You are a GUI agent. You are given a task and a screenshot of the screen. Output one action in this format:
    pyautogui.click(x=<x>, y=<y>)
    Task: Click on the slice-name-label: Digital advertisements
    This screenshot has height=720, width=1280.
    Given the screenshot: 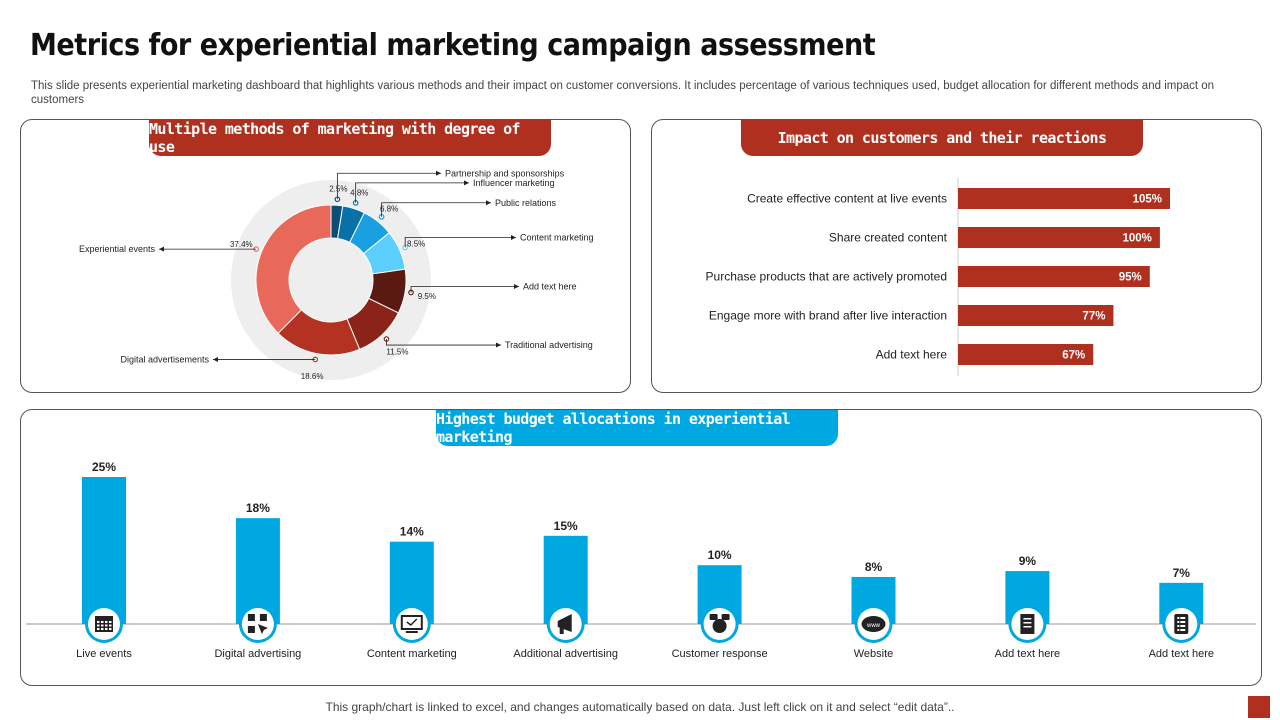 What is the action you would take?
    pyautogui.click(x=164, y=359)
    